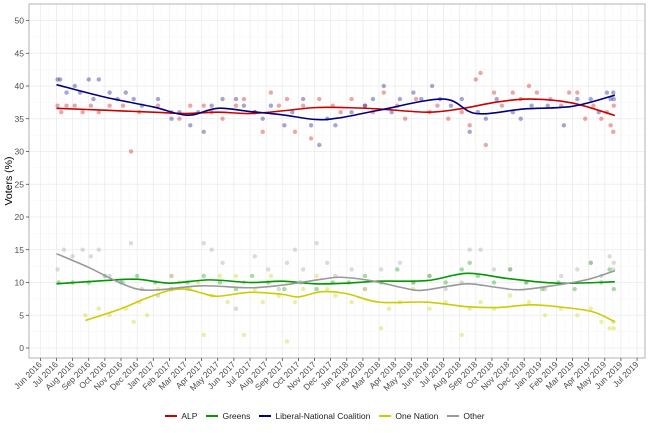  I want to click on y-tick-label: 25, so click(20, 184).